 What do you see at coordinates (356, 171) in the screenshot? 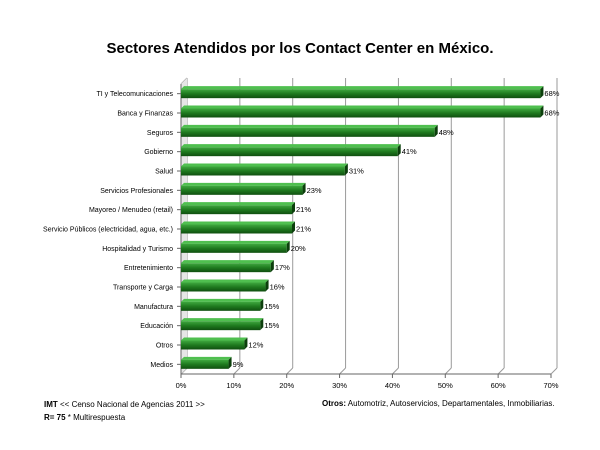
I see `data-label: 31%` at bounding box center [356, 171].